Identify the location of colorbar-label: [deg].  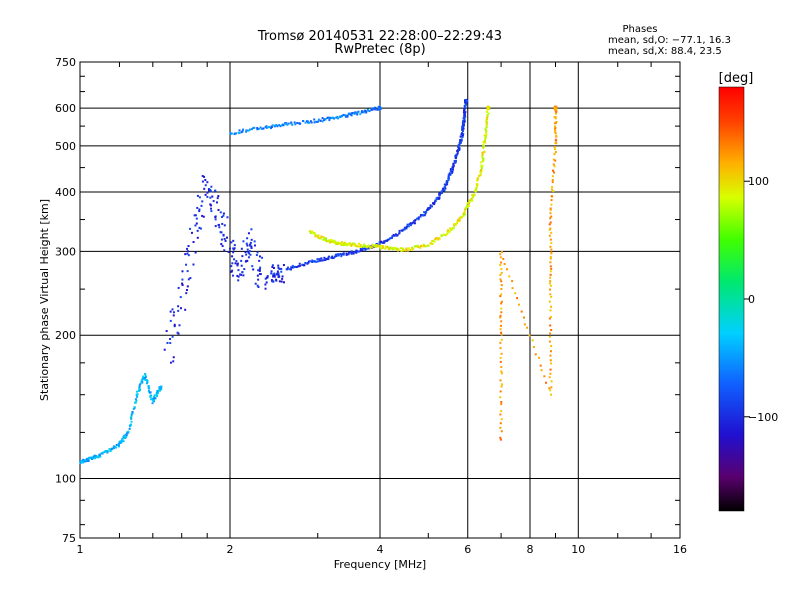
(736, 78).